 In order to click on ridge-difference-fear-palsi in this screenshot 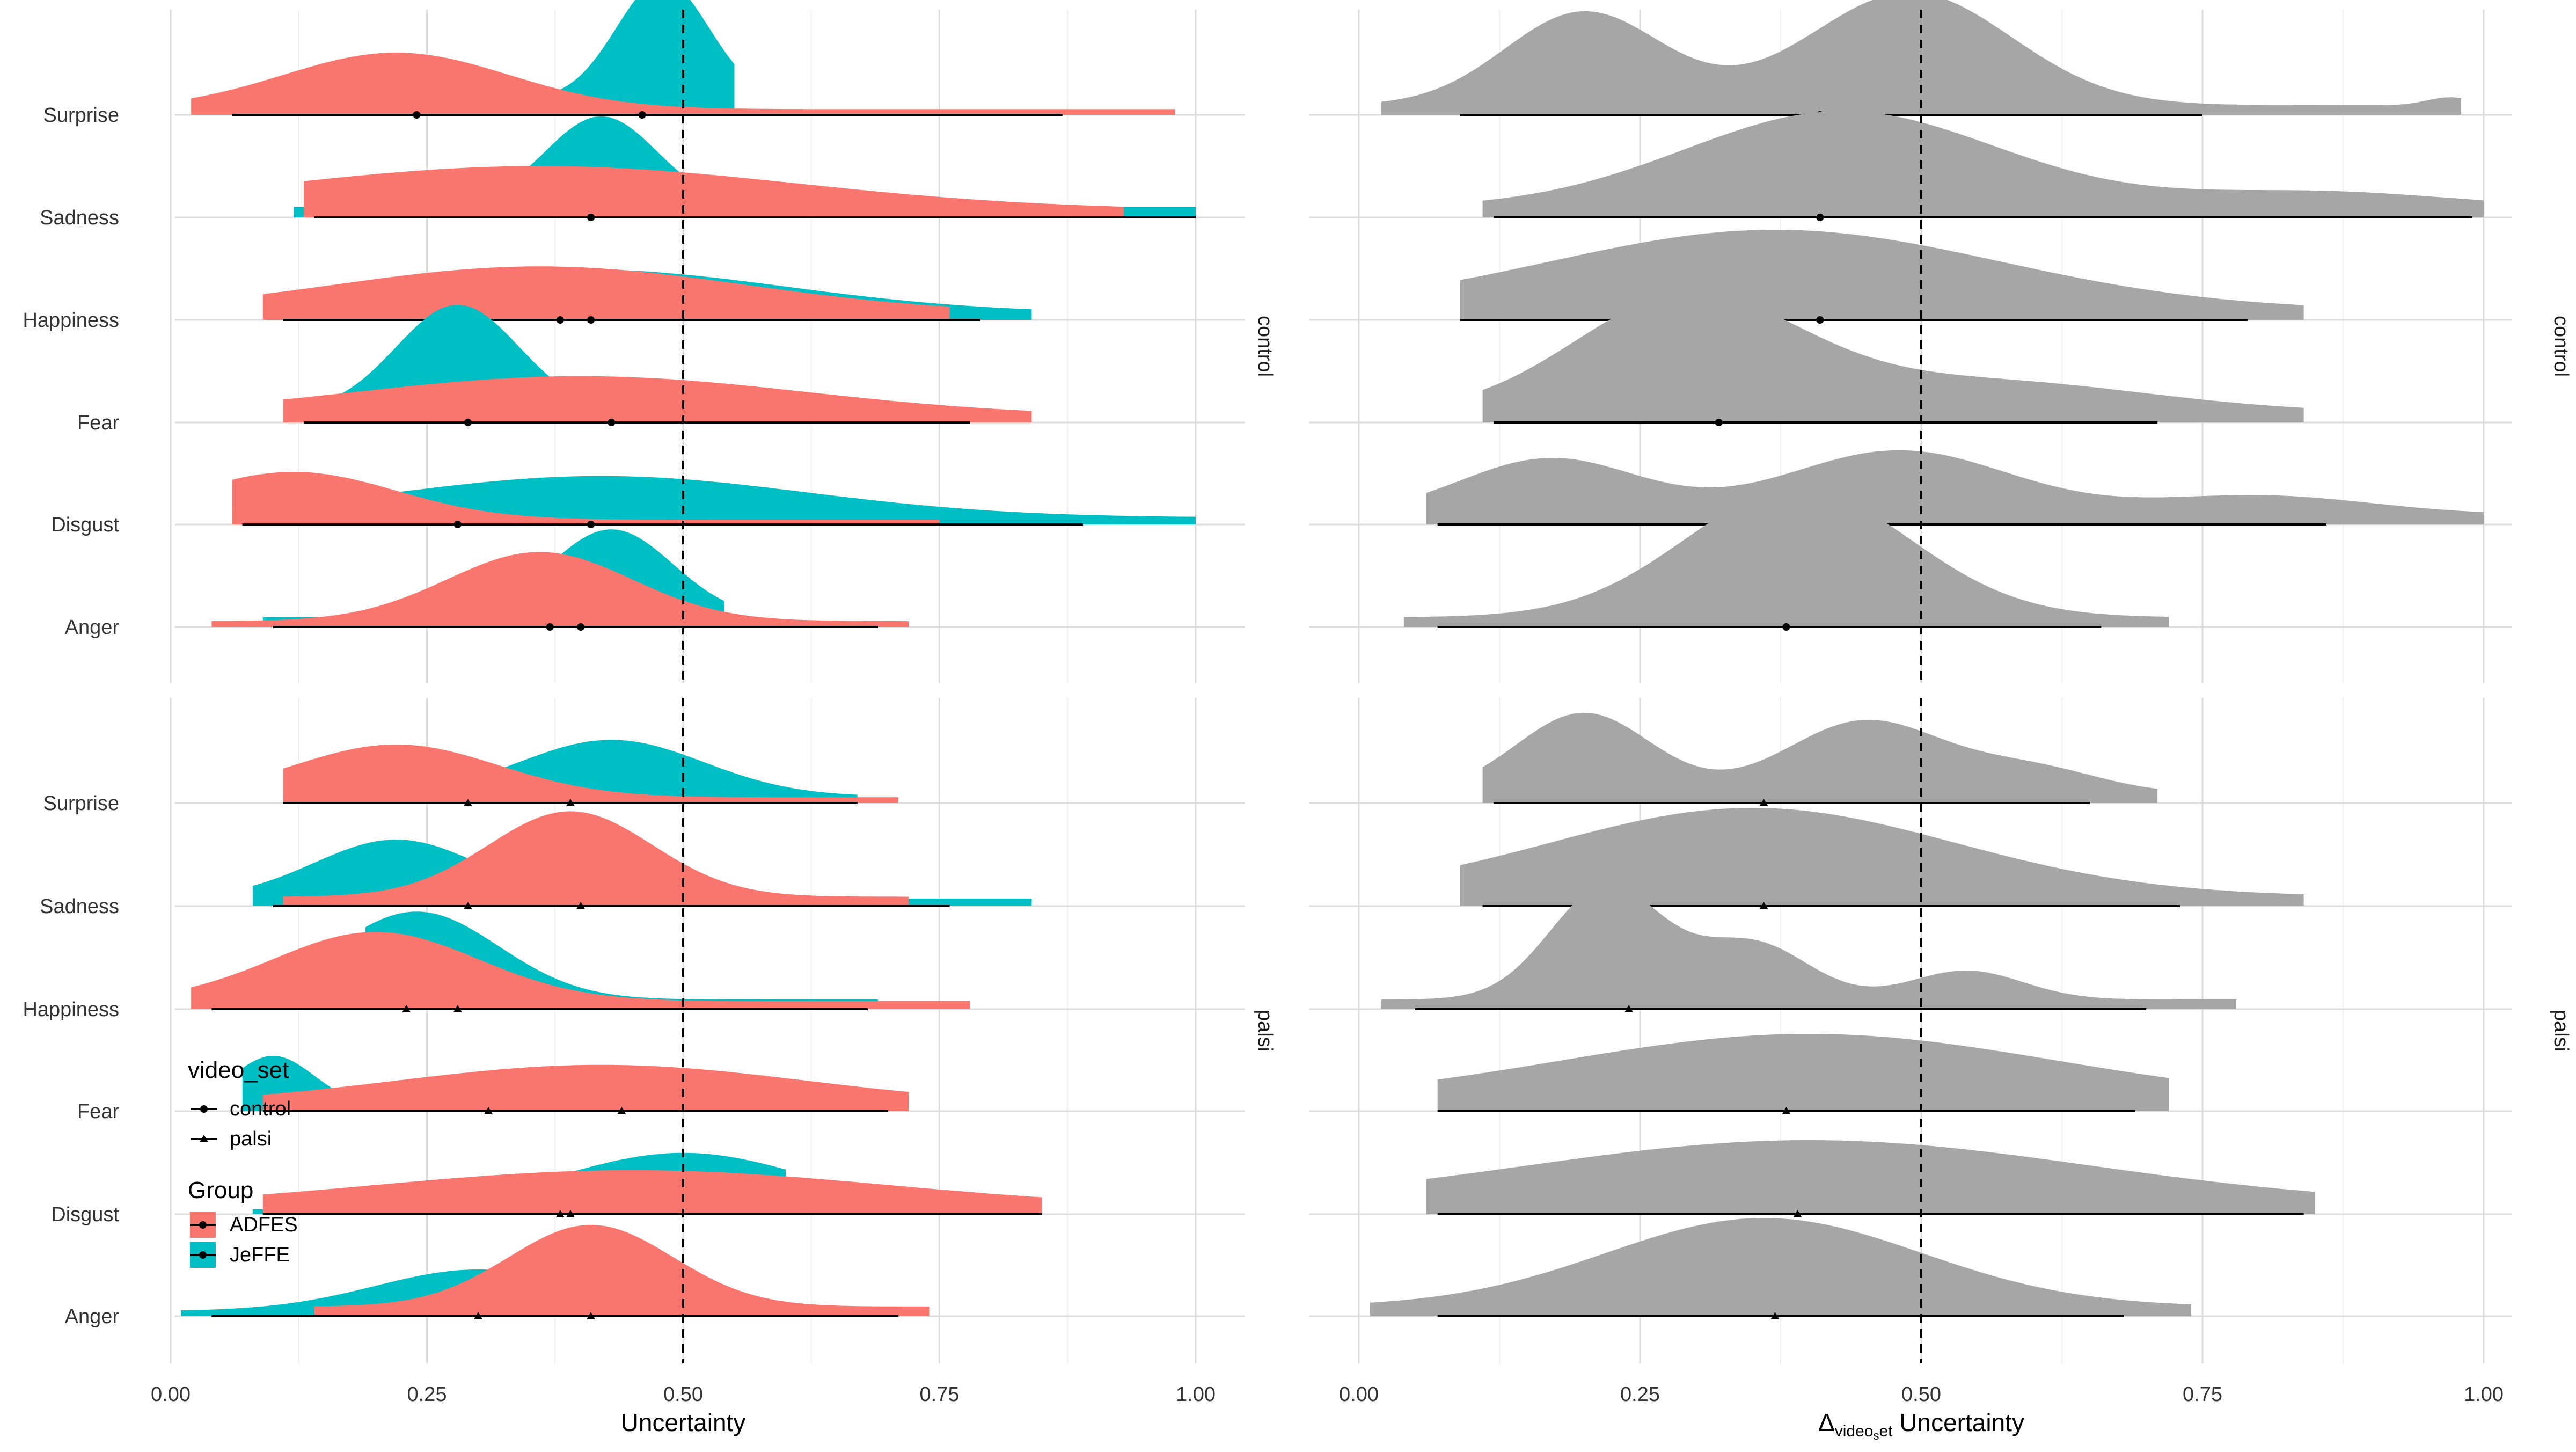, I will do `click(1803, 1072)`.